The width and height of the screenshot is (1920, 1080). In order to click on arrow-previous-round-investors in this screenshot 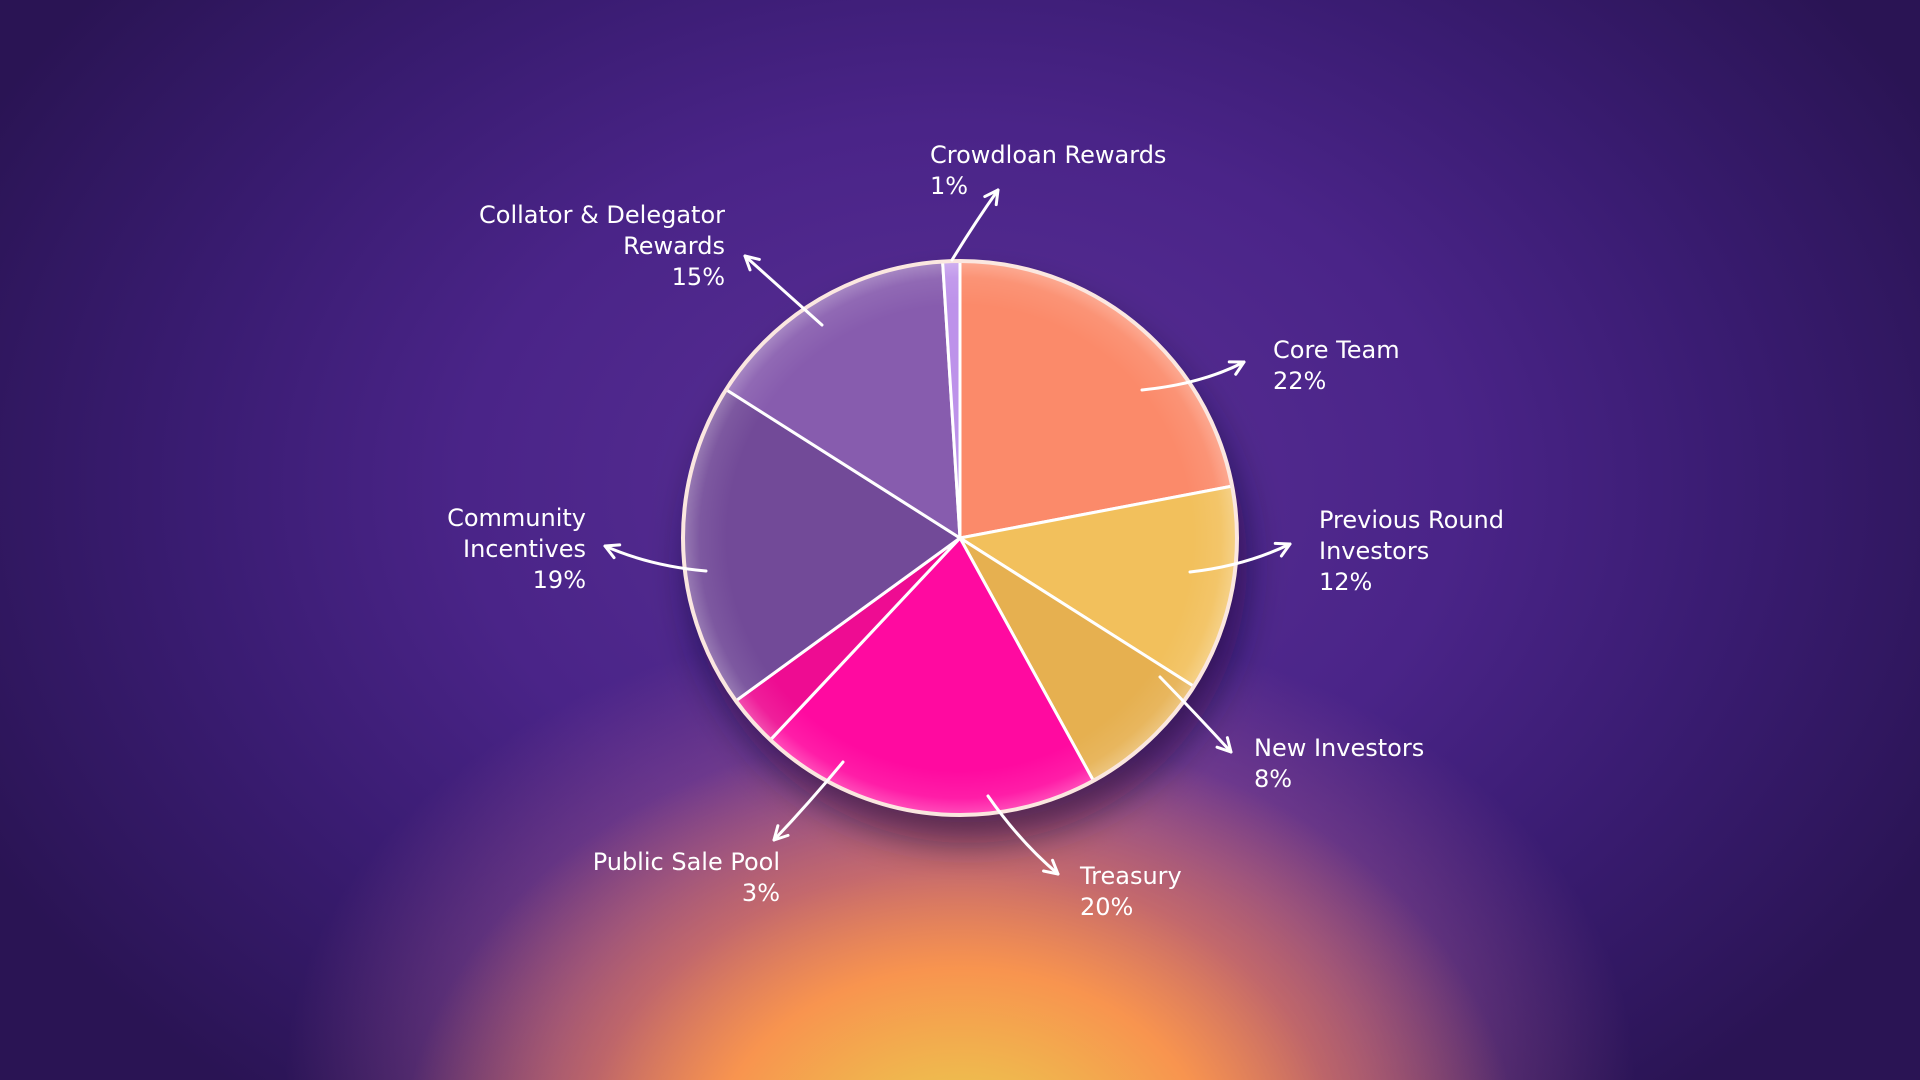, I will do `click(1240, 557)`.